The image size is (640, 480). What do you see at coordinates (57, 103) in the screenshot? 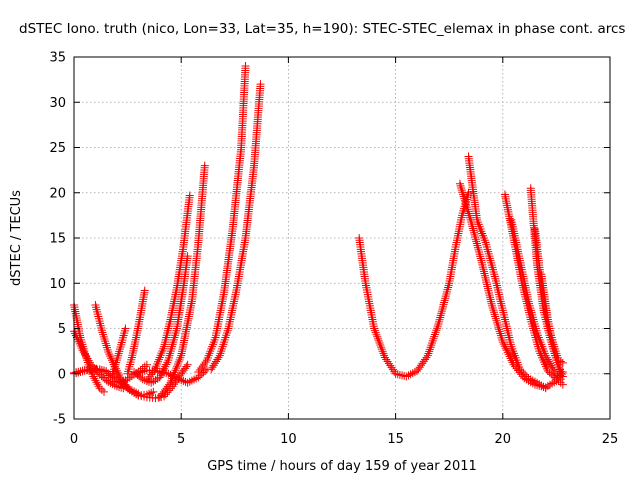
I see `y-tick-label: 30` at bounding box center [57, 103].